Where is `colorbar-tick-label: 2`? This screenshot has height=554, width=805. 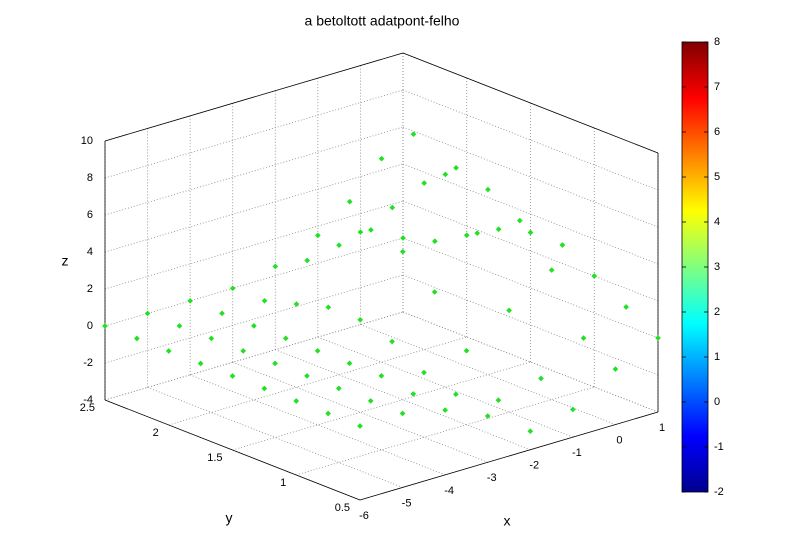 colorbar-tick-label: 2 is located at coordinates (717, 312).